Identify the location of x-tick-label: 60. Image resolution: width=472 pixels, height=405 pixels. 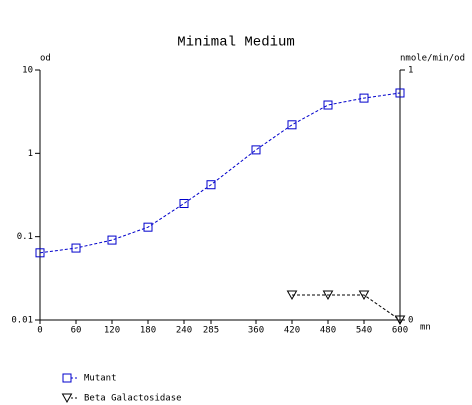
(76, 331).